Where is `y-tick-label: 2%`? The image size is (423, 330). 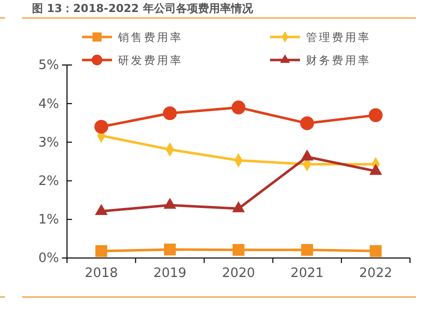 y-tick-label: 2% is located at coordinates (48, 181).